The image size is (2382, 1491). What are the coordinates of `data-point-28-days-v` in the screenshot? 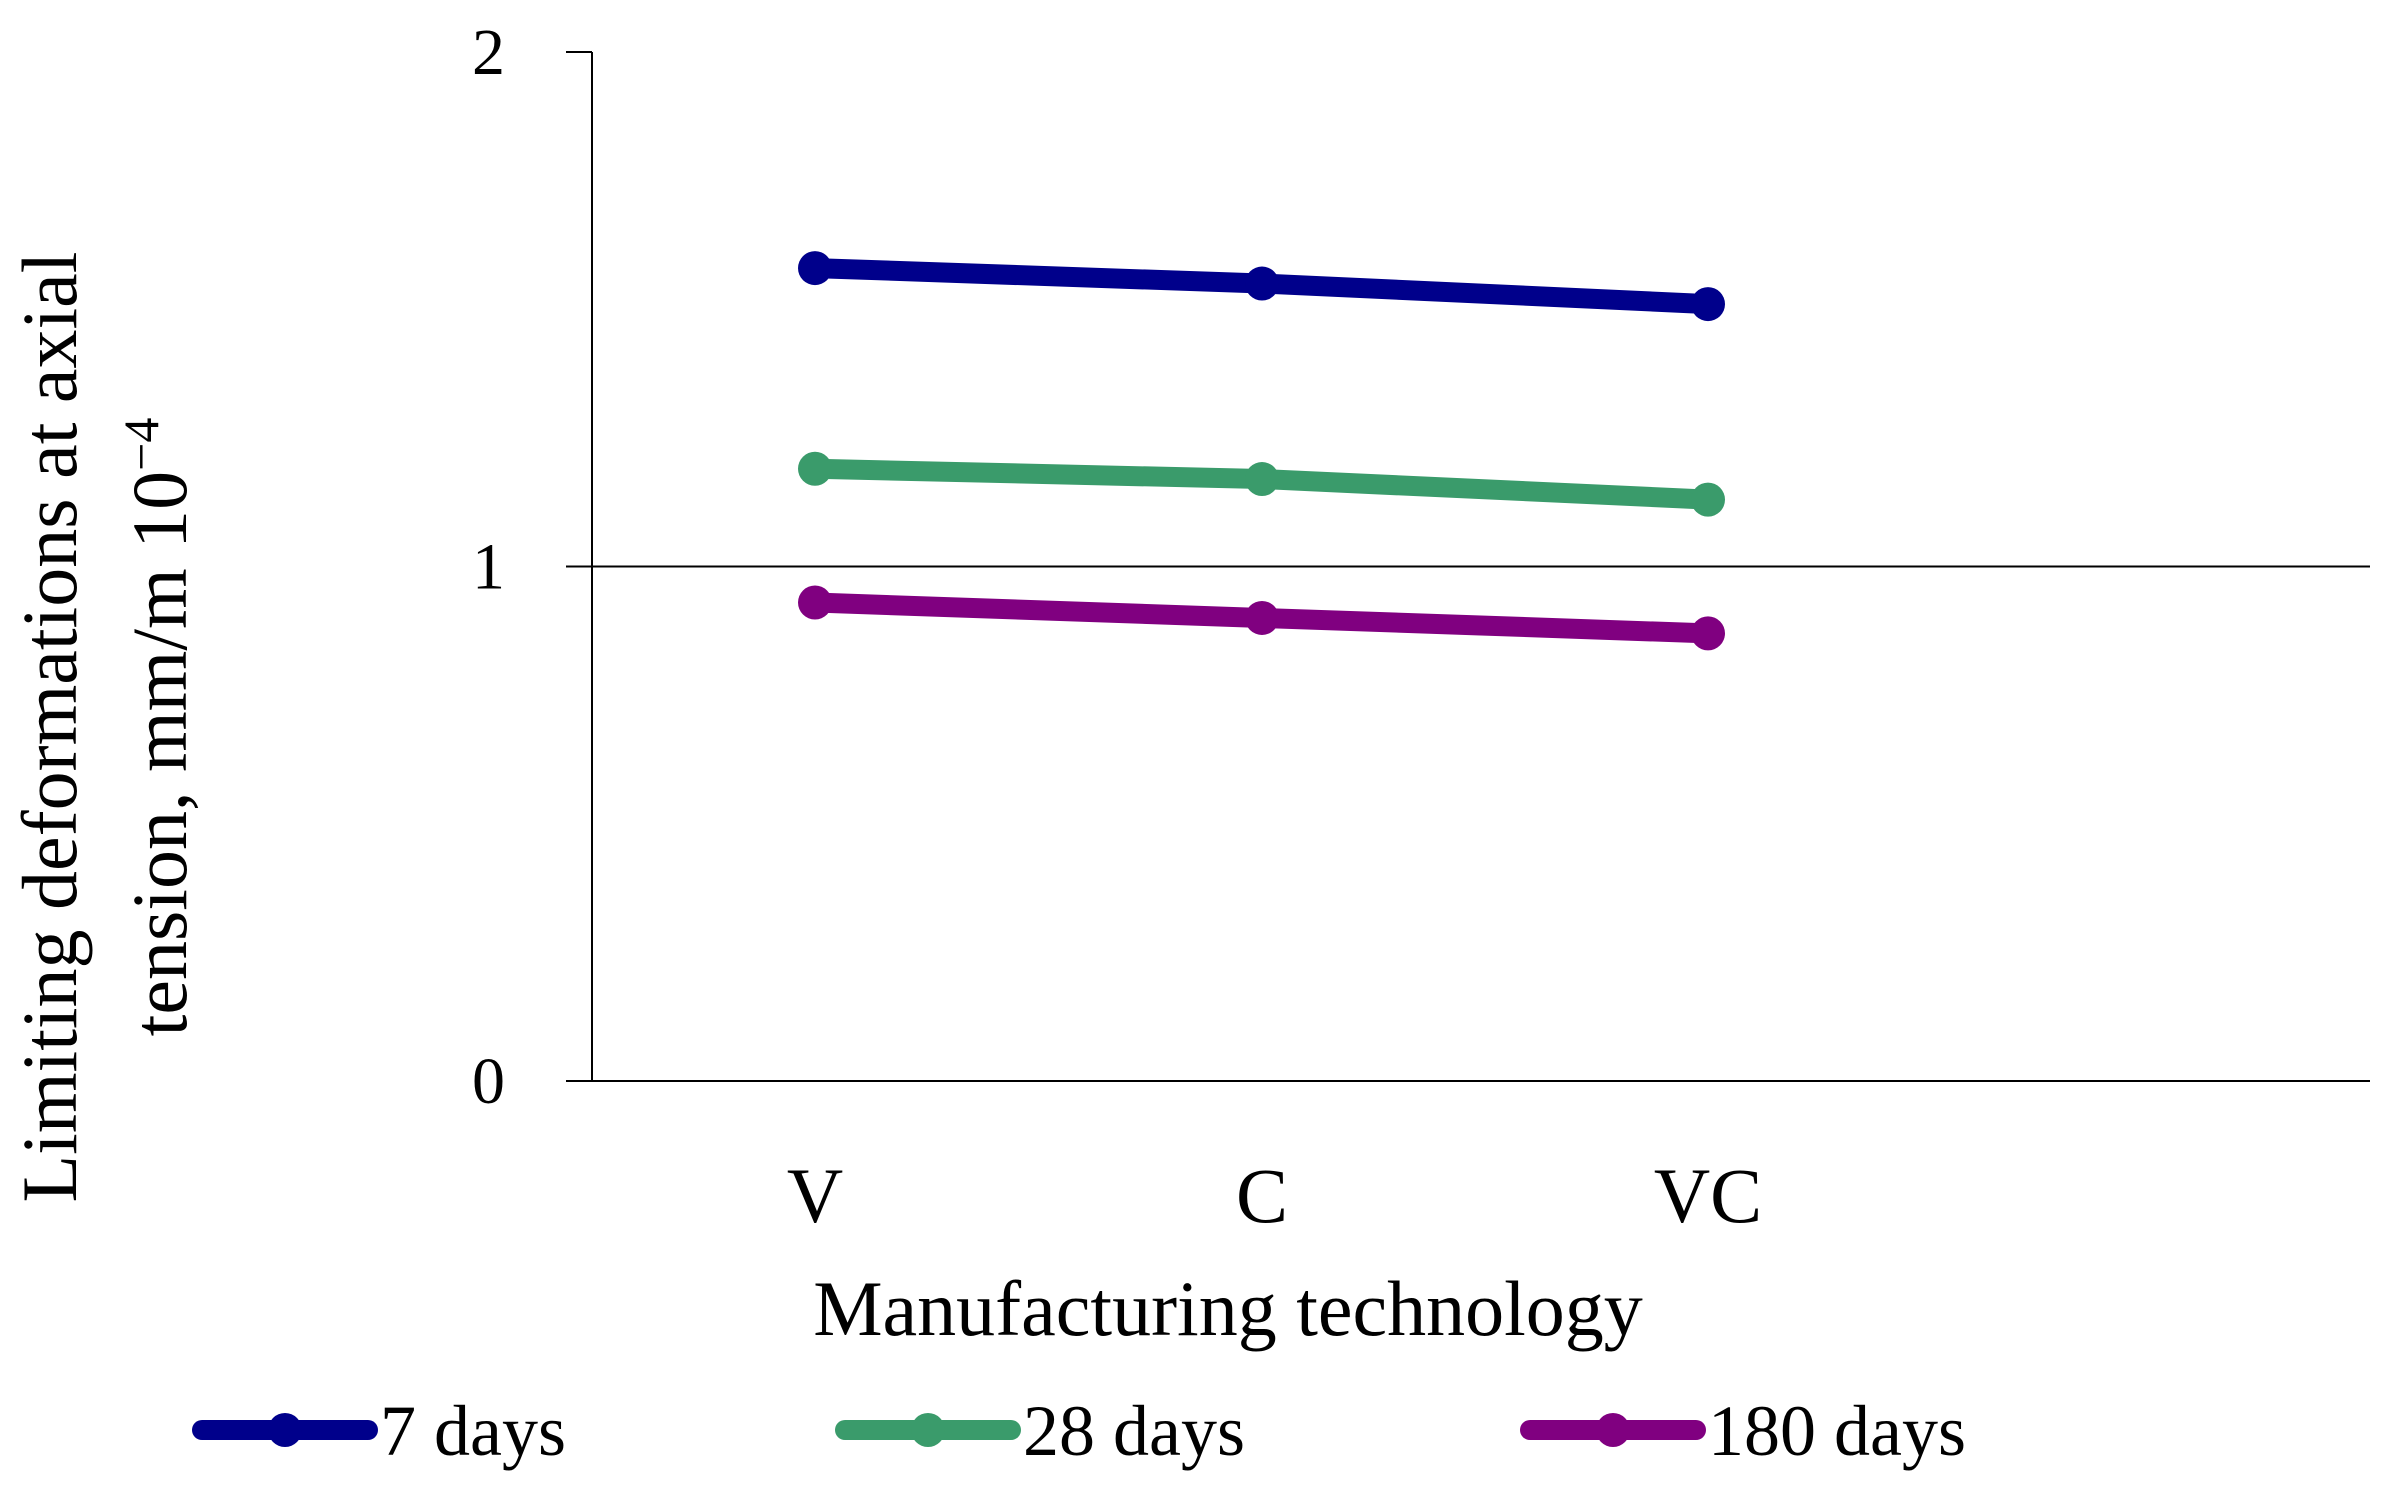 It's located at (815, 468).